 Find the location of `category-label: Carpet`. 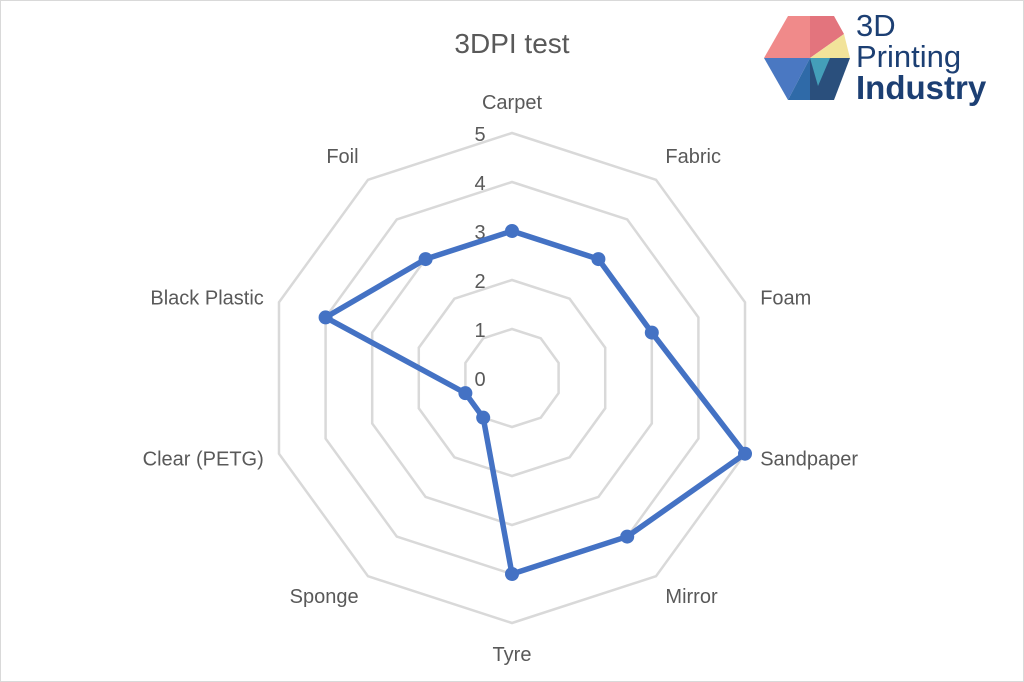

category-label: Carpet is located at coordinates (512, 103).